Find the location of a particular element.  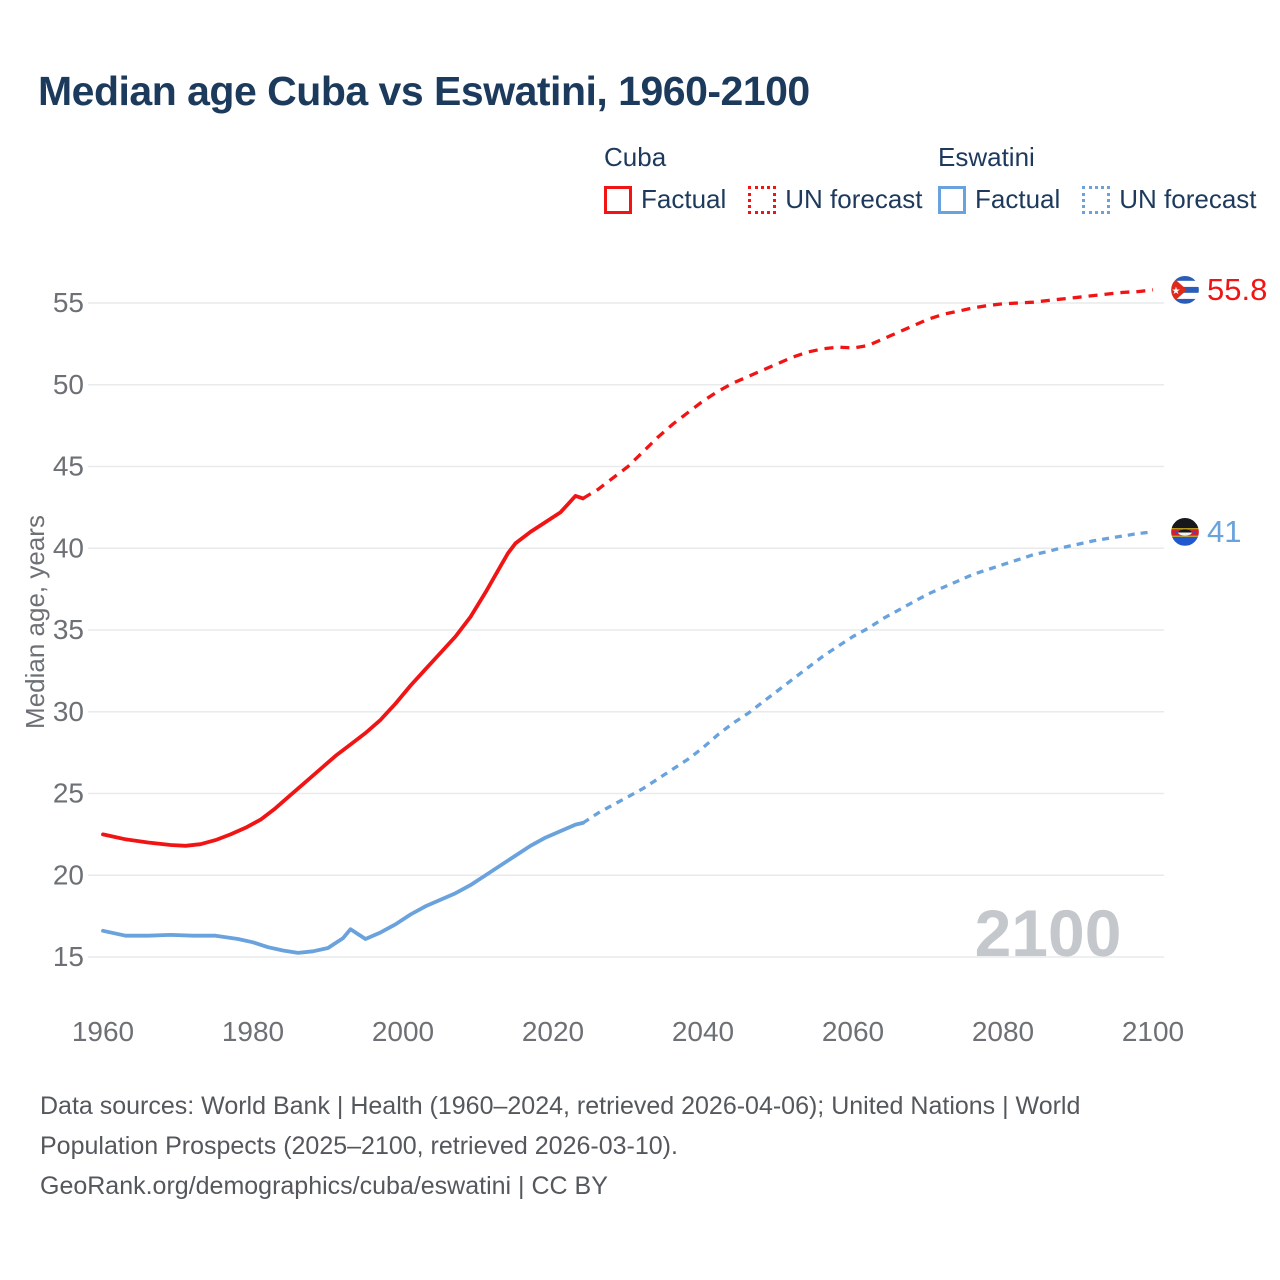

y-tick-label: 40 is located at coordinates (68, 547).